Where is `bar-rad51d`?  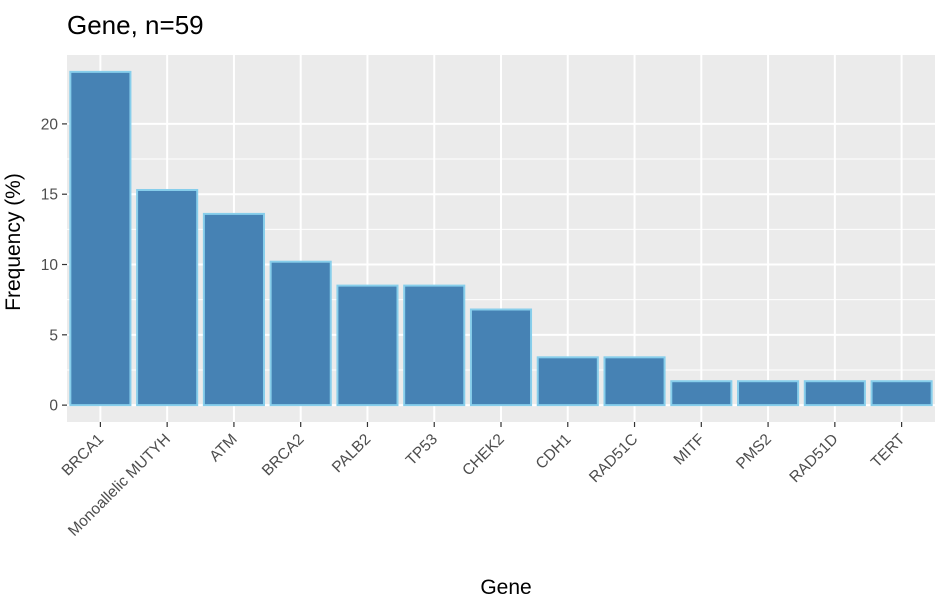
bar-rad51d is located at coordinates (834, 393).